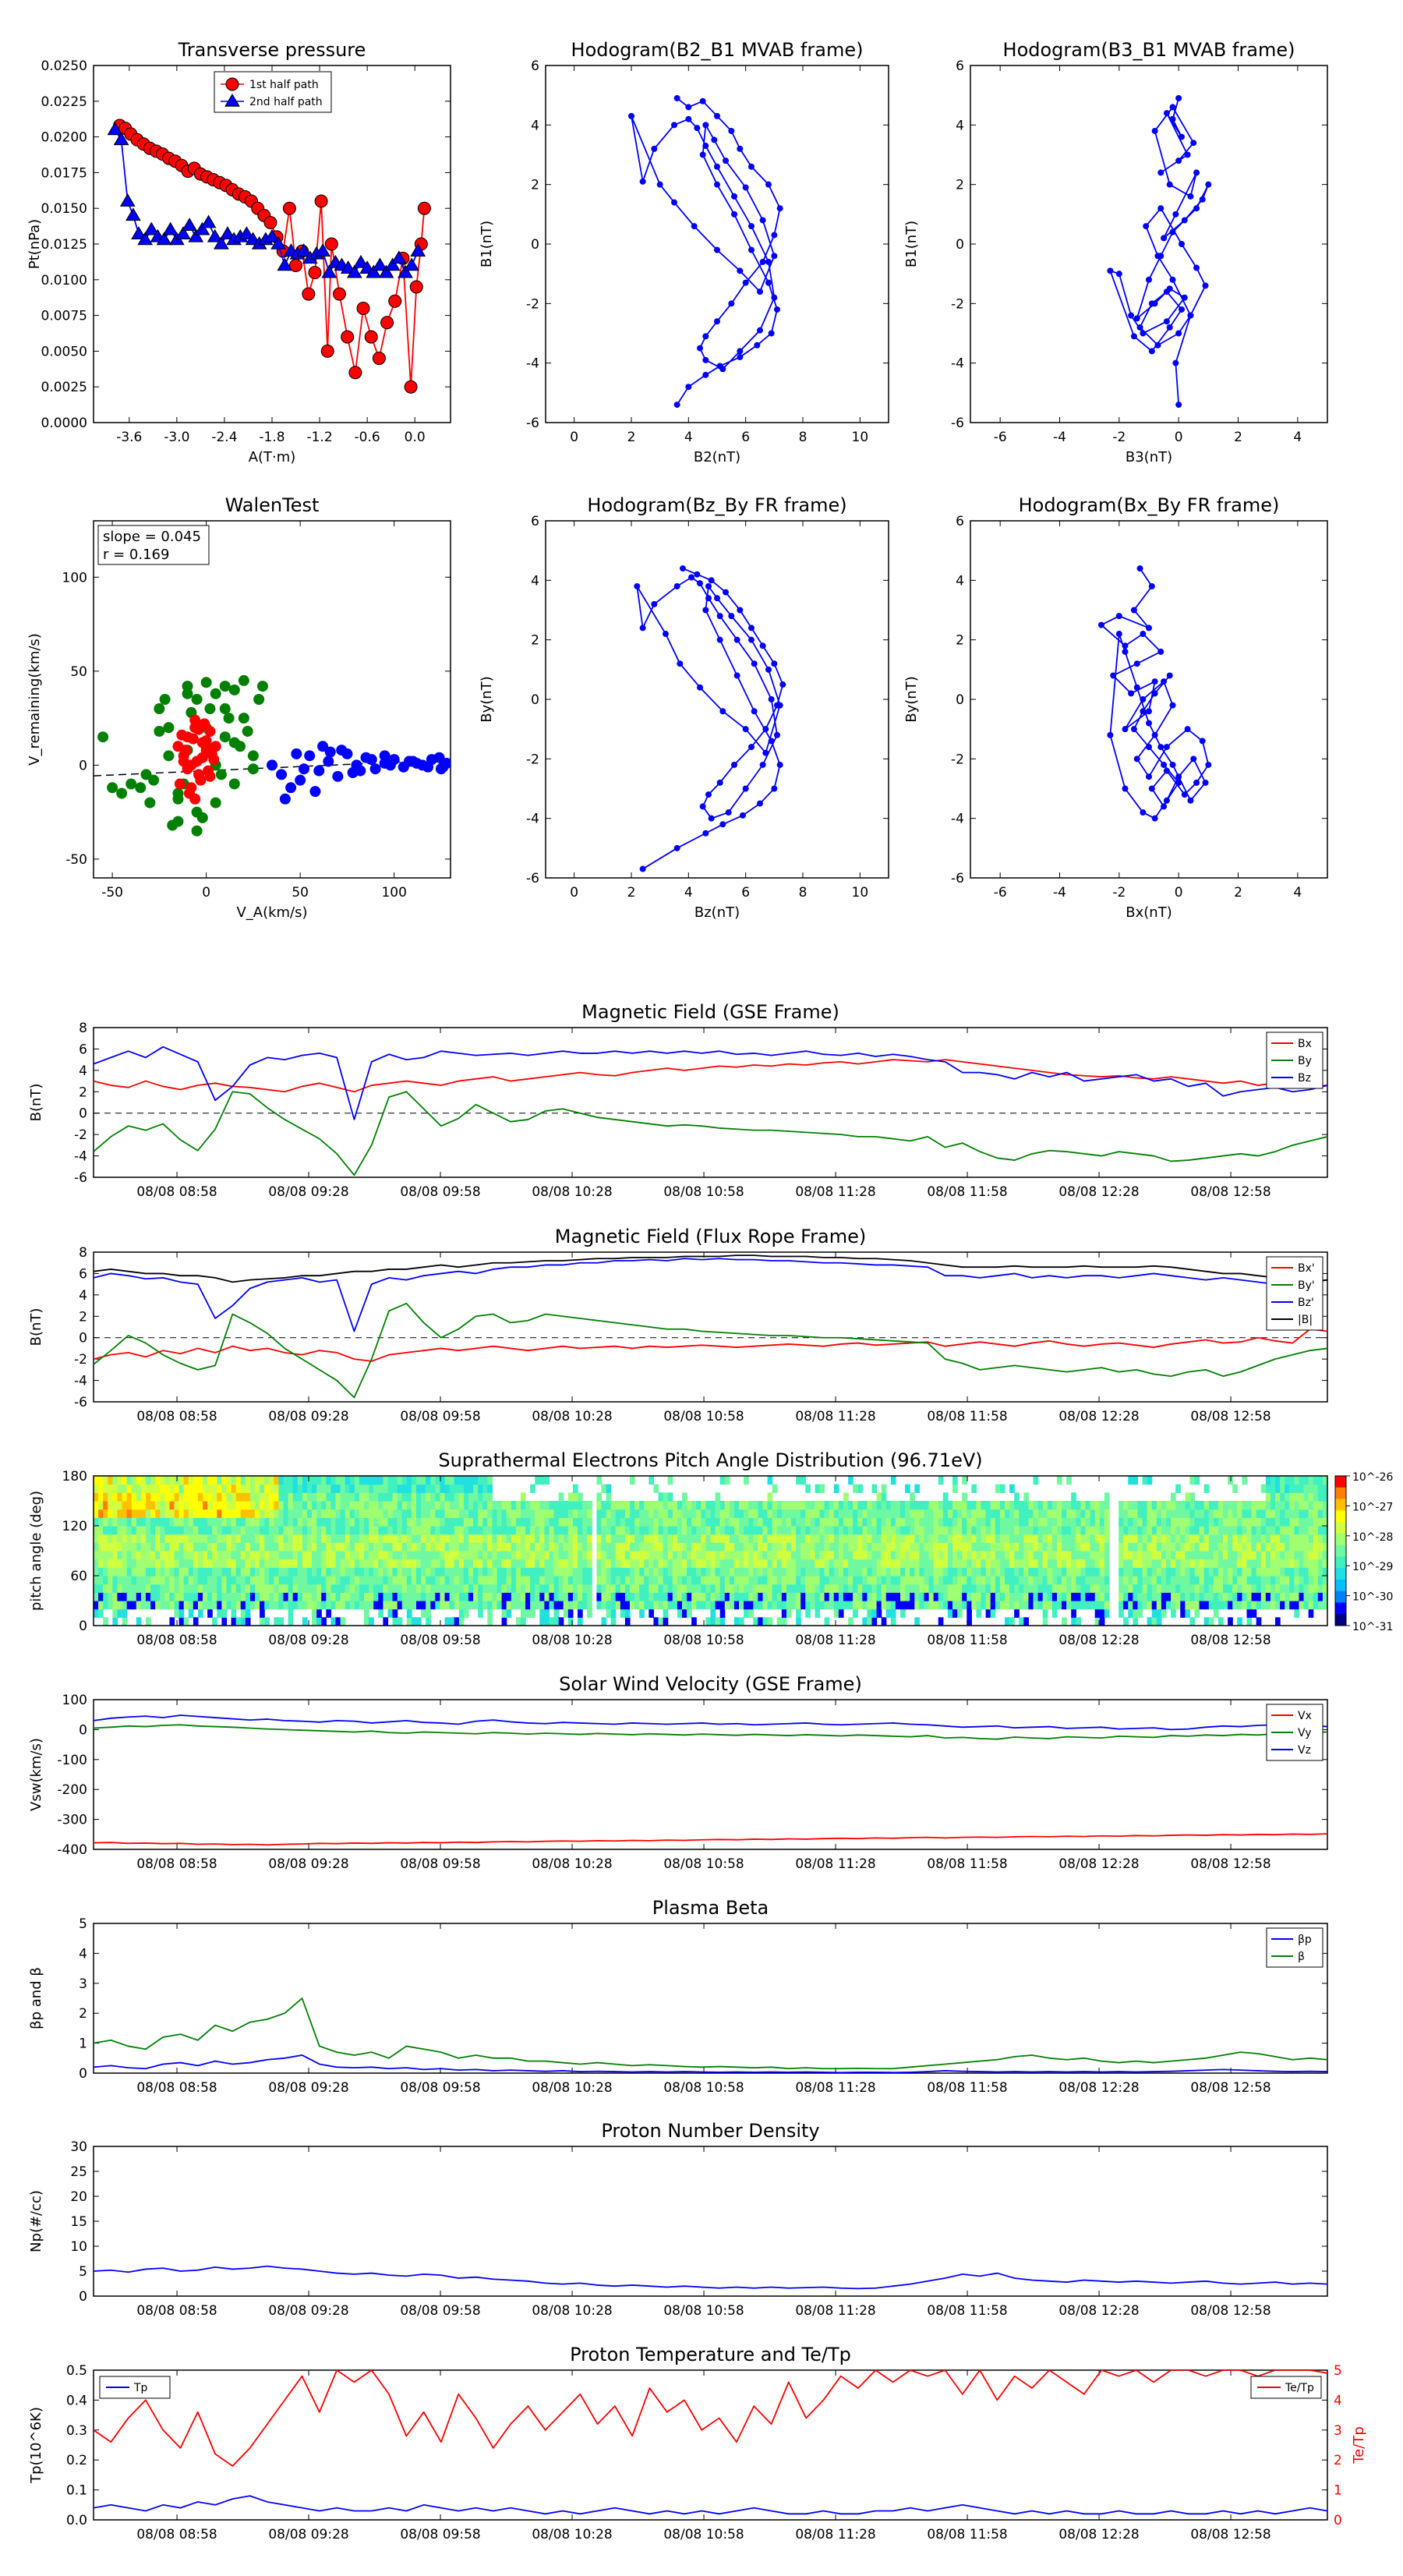  Describe the element at coordinates (1098, 1192) in the screenshot. I see `x-tick-label: 08/08 12:28` at that location.